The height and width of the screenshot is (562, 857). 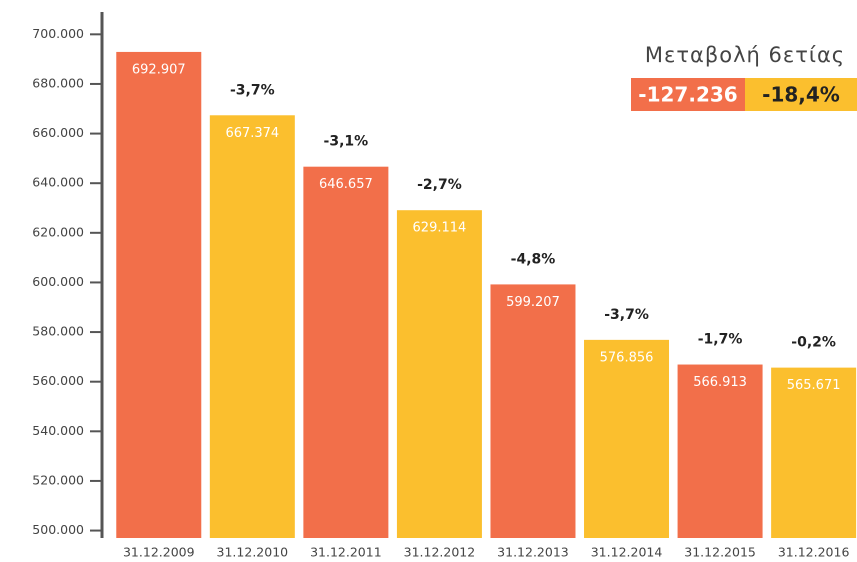 What do you see at coordinates (813, 343) in the screenshot?
I see `change-label: -0,2%` at bounding box center [813, 343].